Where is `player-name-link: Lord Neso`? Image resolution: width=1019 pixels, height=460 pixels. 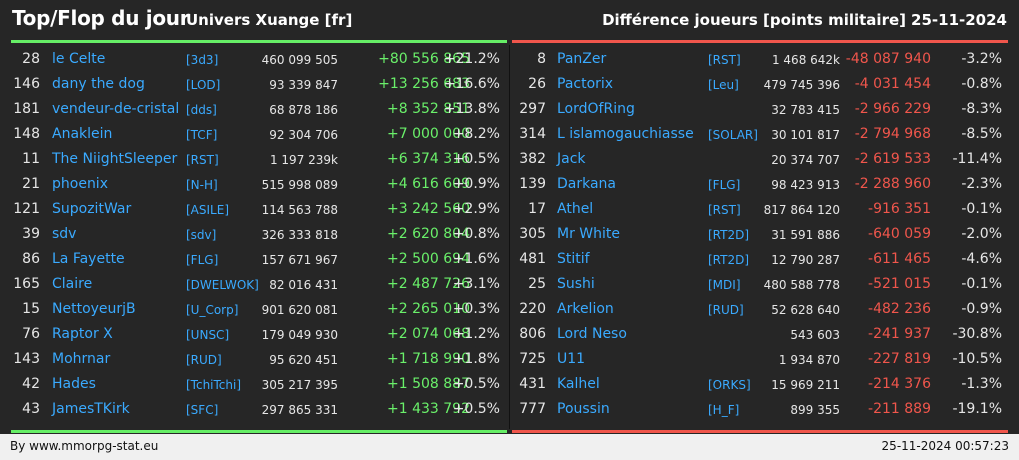
player-name-link: Lord Neso is located at coordinates (592, 334).